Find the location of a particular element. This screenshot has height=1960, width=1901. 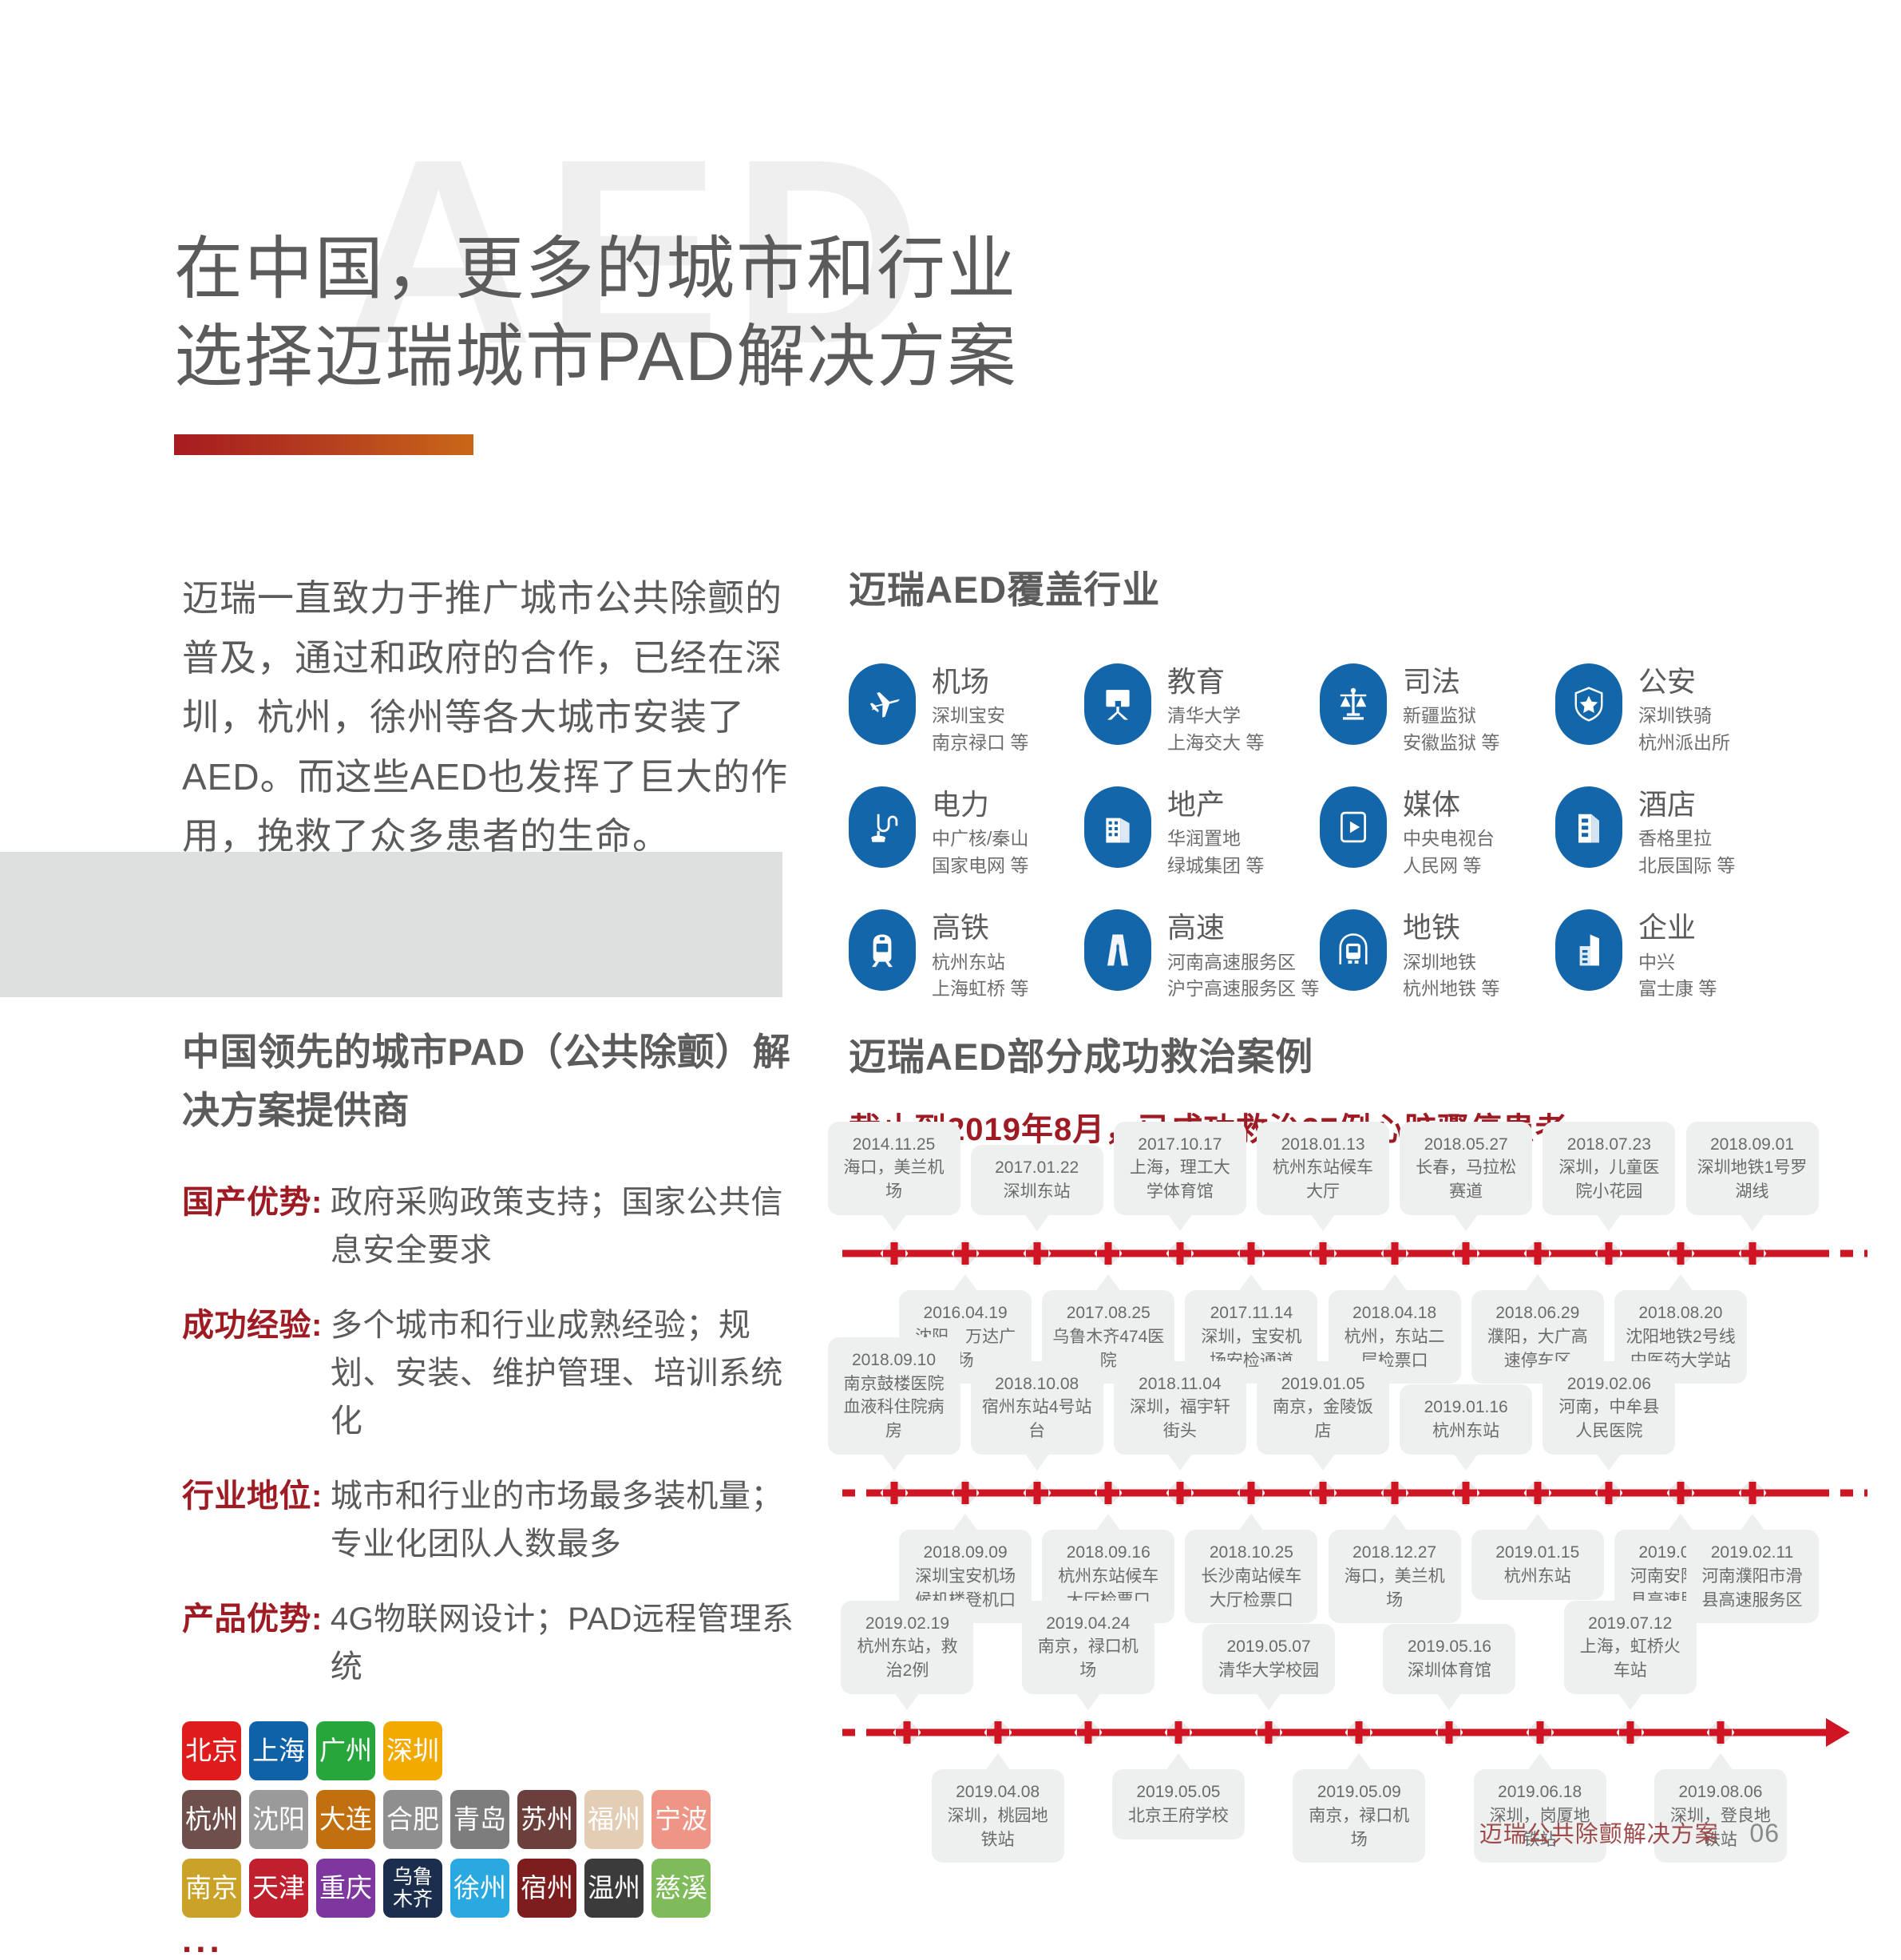

case-place: 上海，理工大学体育馆 is located at coordinates (1179, 1180).